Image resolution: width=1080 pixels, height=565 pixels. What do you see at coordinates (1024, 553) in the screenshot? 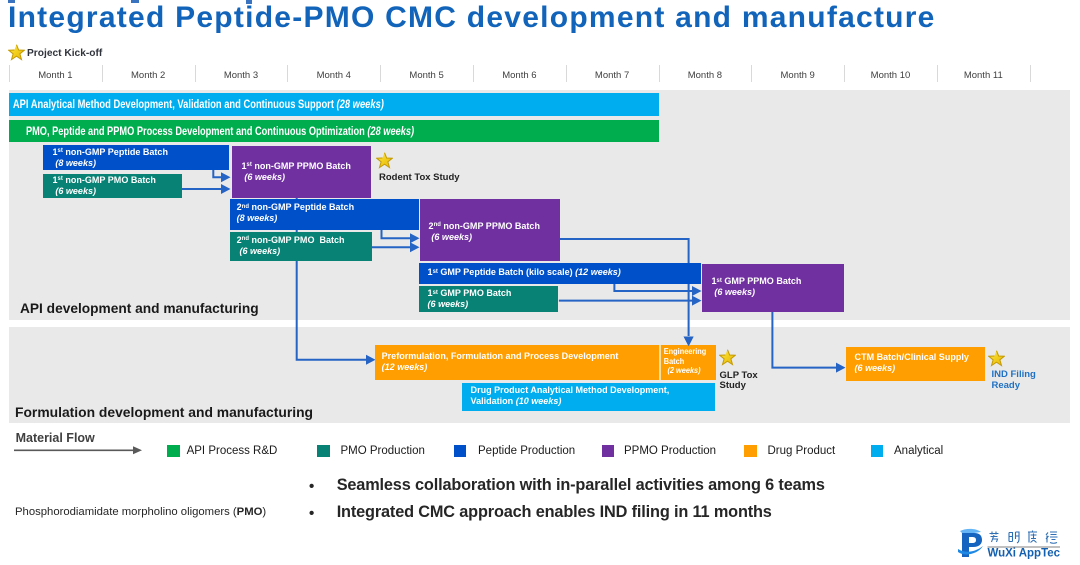
I see `svg-text: WuXi AppTec` at bounding box center [1024, 553].